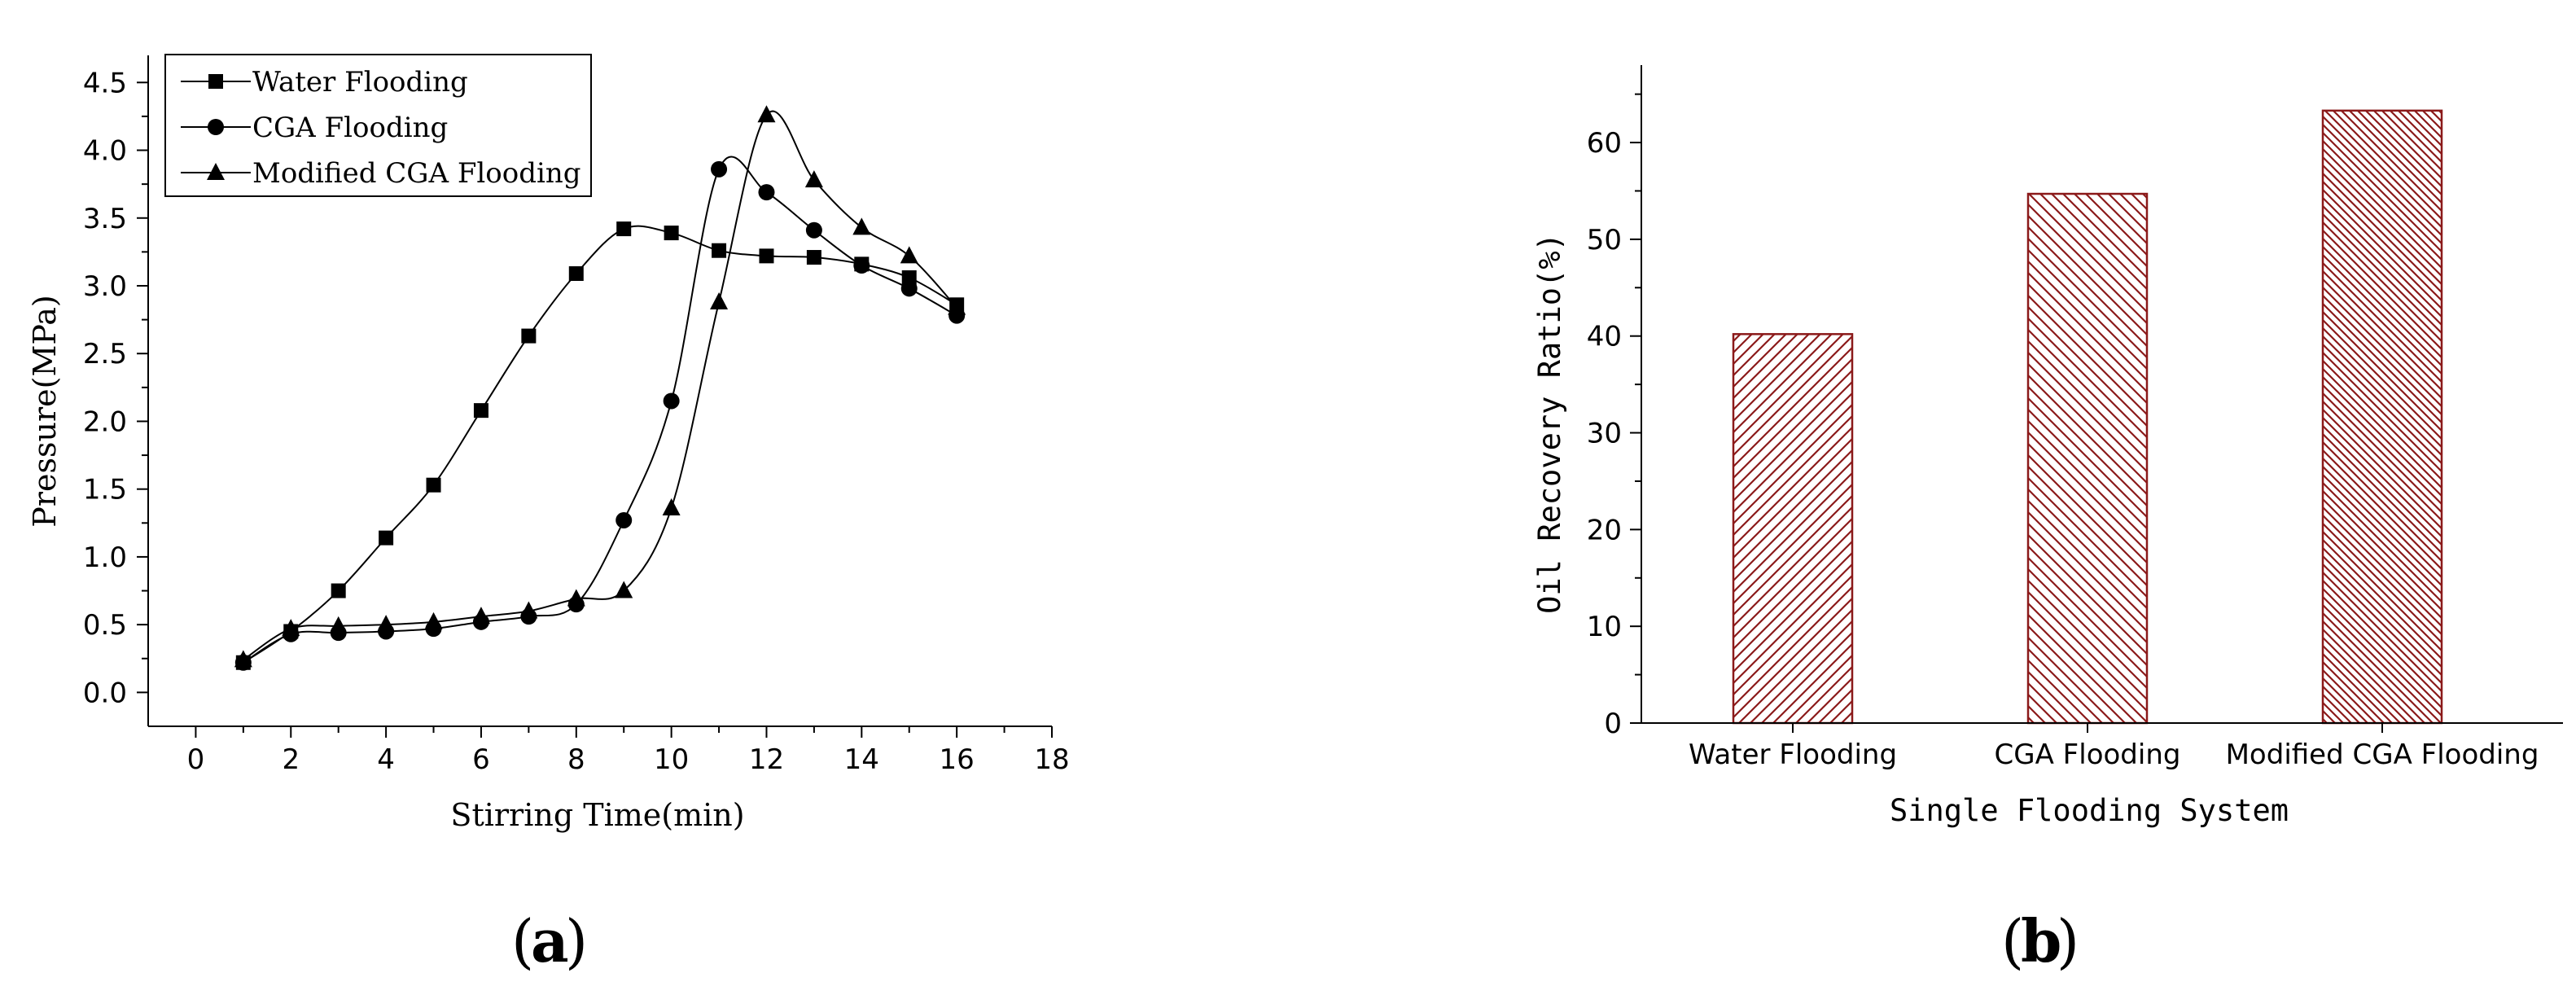  I want to click on legend-entry: CGA Flooding, so click(314, 128).